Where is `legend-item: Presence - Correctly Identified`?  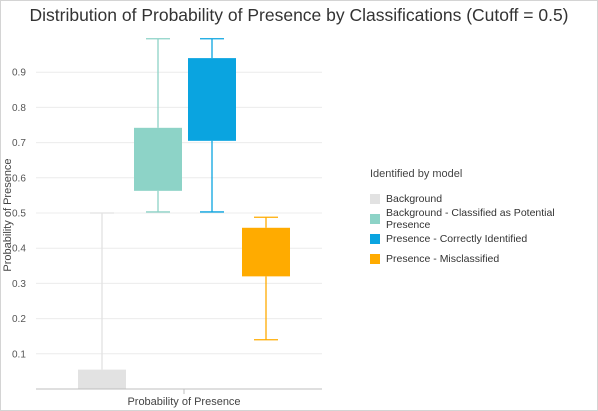
legend-item: Presence - Correctly Identified is located at coordinates (484, 239).